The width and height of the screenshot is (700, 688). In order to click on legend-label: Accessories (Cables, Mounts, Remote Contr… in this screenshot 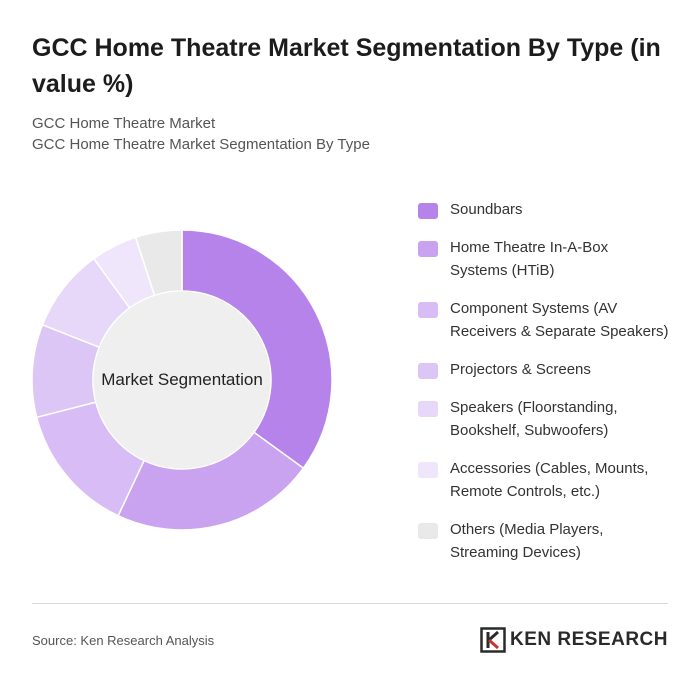, I will do `click(549, 480)`.